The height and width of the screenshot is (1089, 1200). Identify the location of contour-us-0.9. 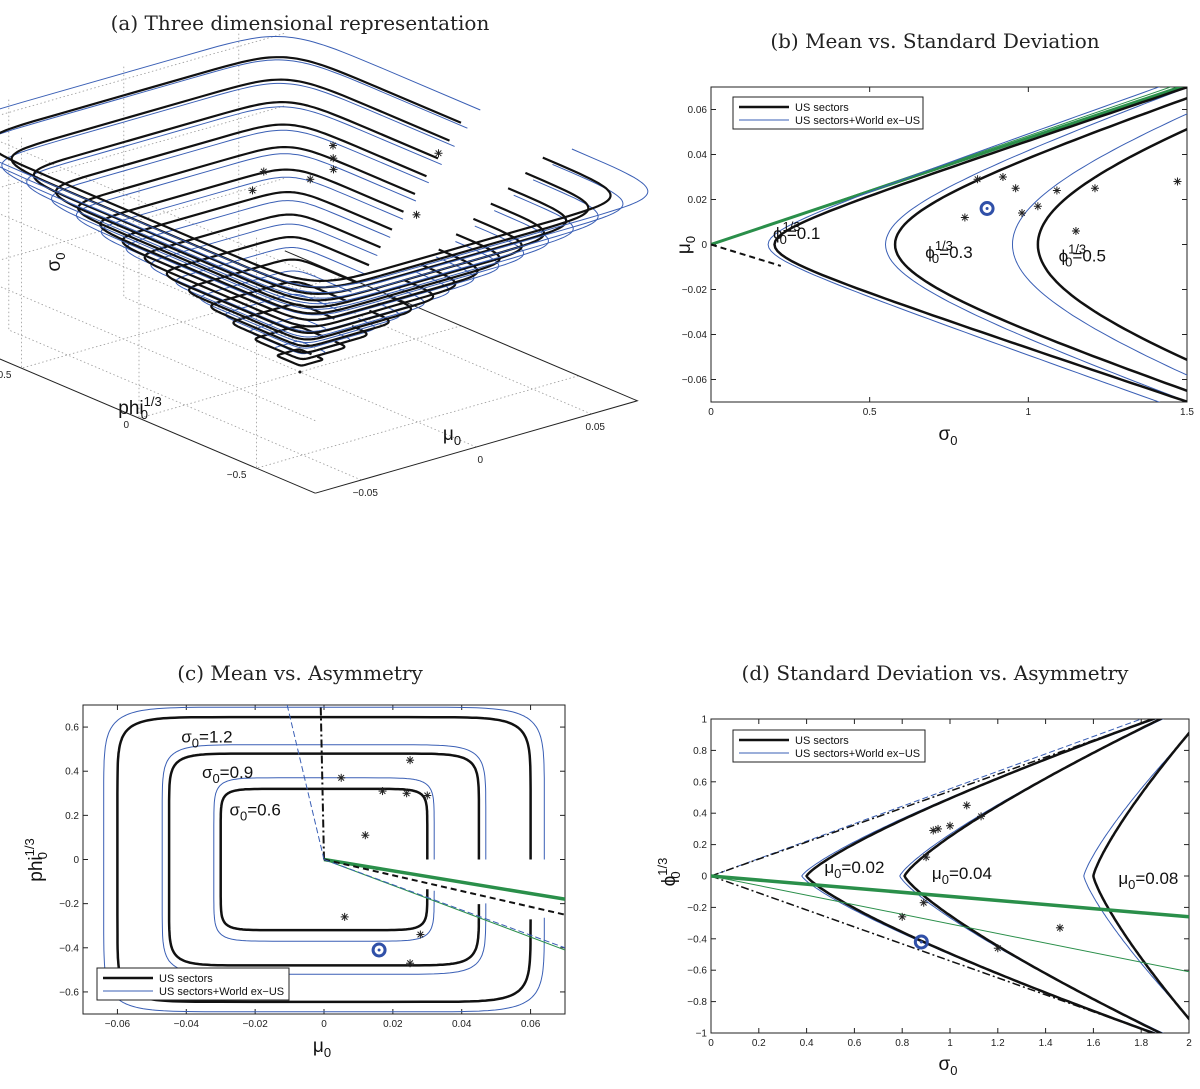
(324, 859).